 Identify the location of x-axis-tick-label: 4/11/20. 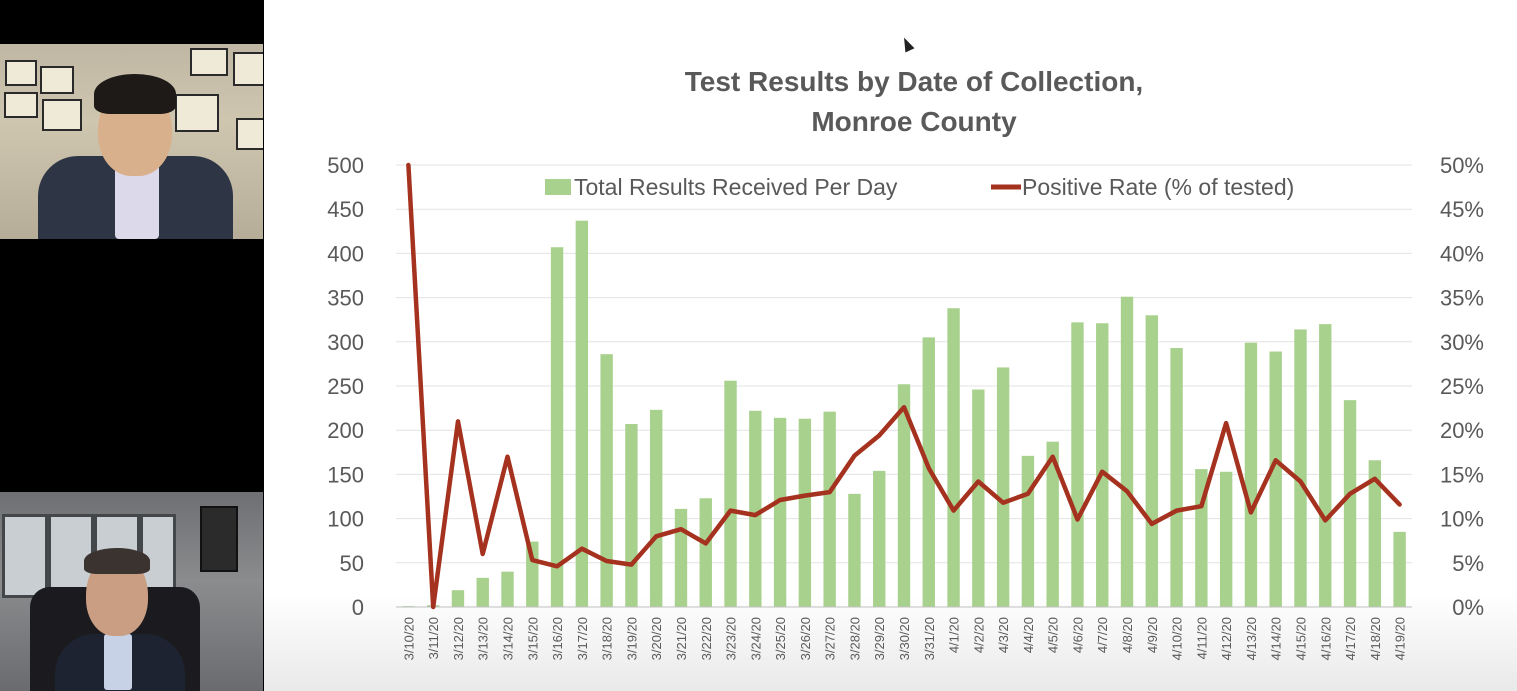
(1201, 638).